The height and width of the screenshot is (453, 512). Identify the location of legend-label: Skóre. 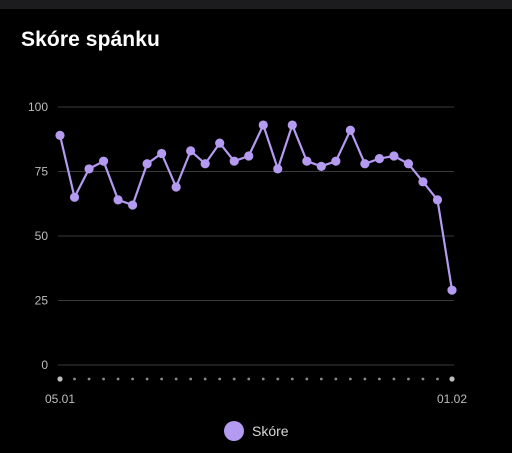
(270, 431).